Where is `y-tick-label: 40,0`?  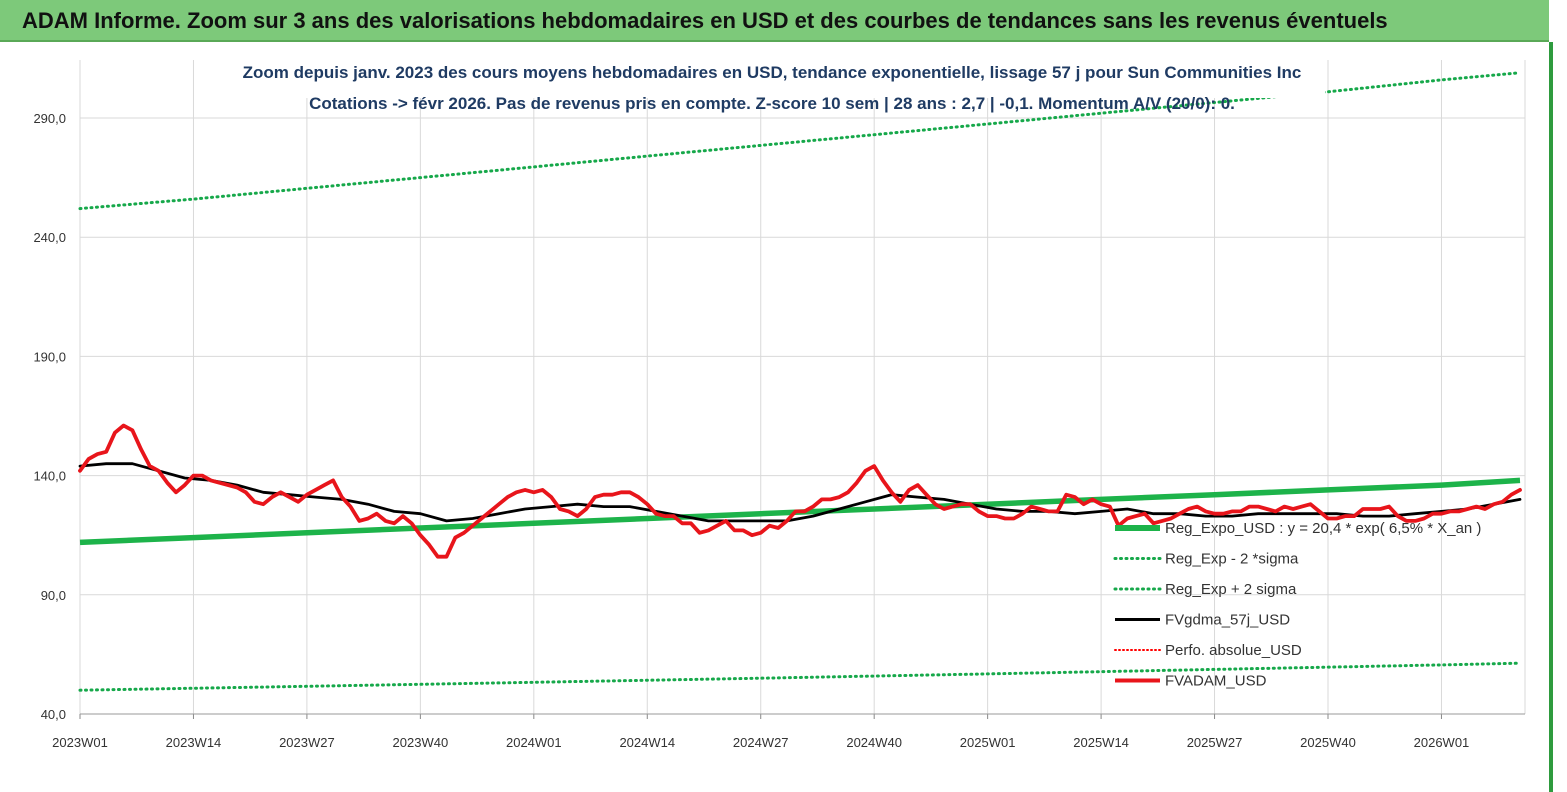
y-tick-label: 40,0 is located at coordinates (53, 714).